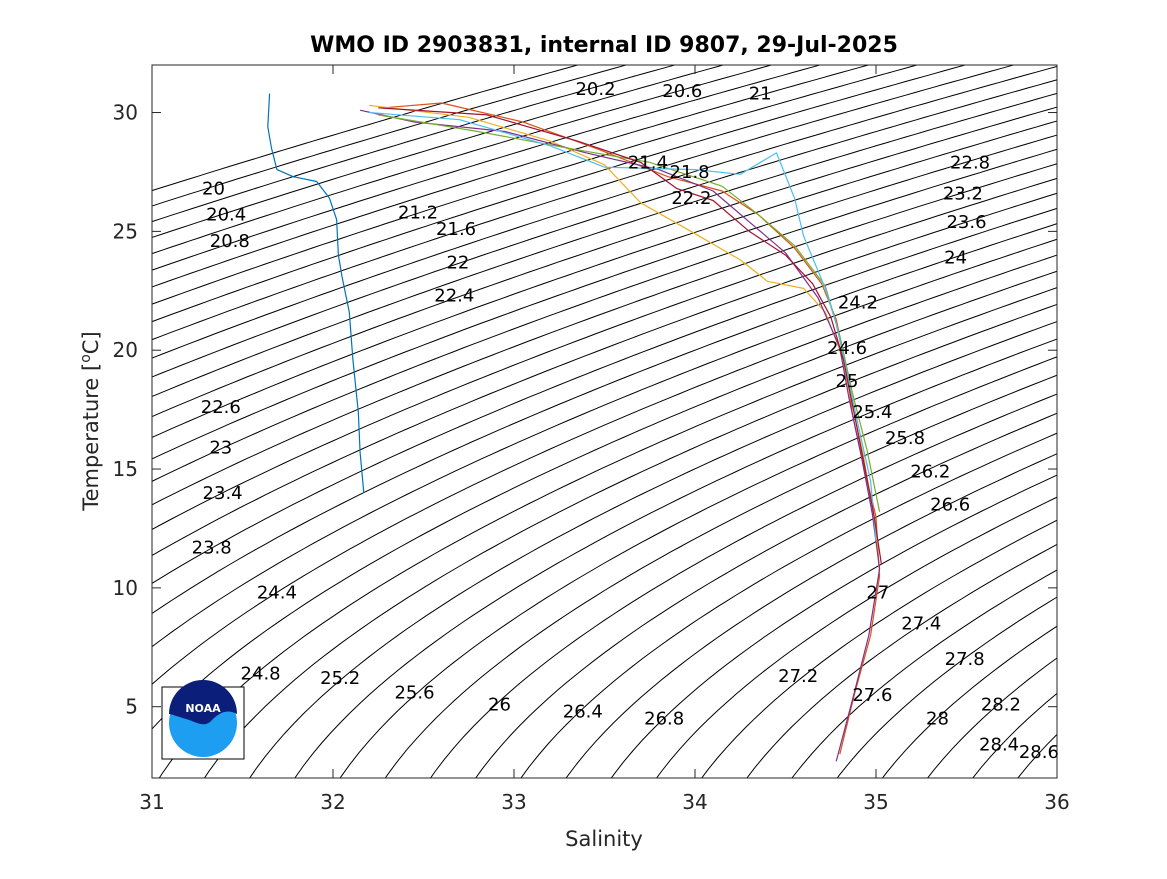 This screenshot has height=879, width=1167. Describe the element at coordinates (760, 94) in the screenshot. I see `contour-label: 21` at that location.